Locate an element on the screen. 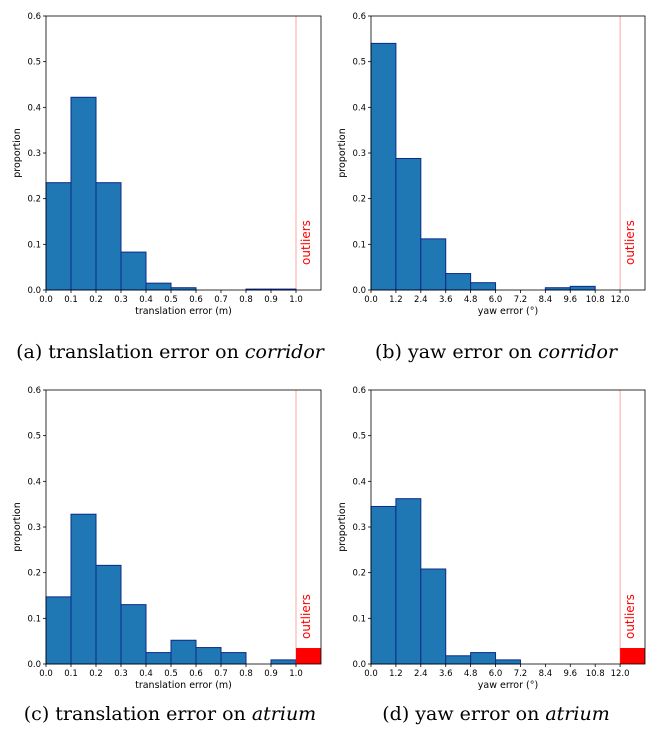 Image resolution: width=656 pixels, height=736 pixels. x-tick-label: 9.6 is located at coordinates (571, 674).